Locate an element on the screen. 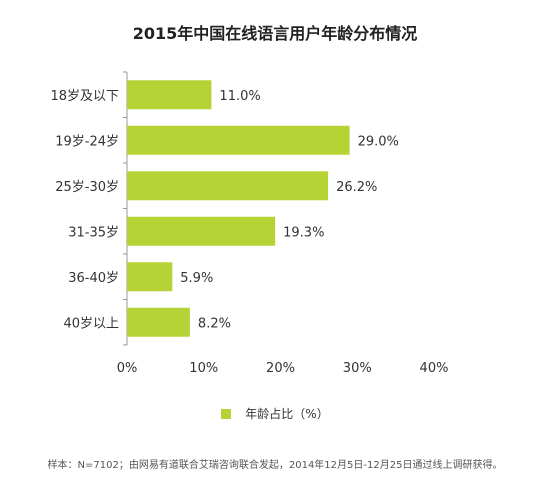 The height and width of the screenshot is (494, 550). category-label: 31-35岁 is located at coordinates (93, 232).